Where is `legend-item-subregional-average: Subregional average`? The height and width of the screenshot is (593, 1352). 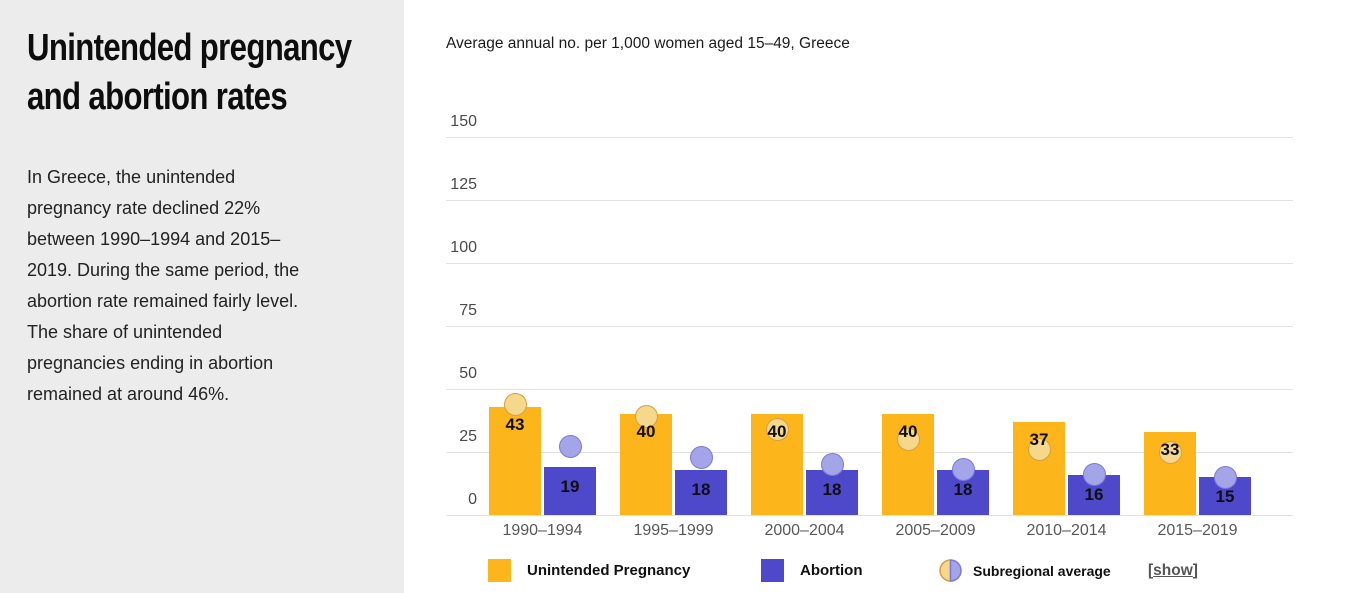 legend-item-subregional-average: Subregional average is located at coordinates (1025, 570).